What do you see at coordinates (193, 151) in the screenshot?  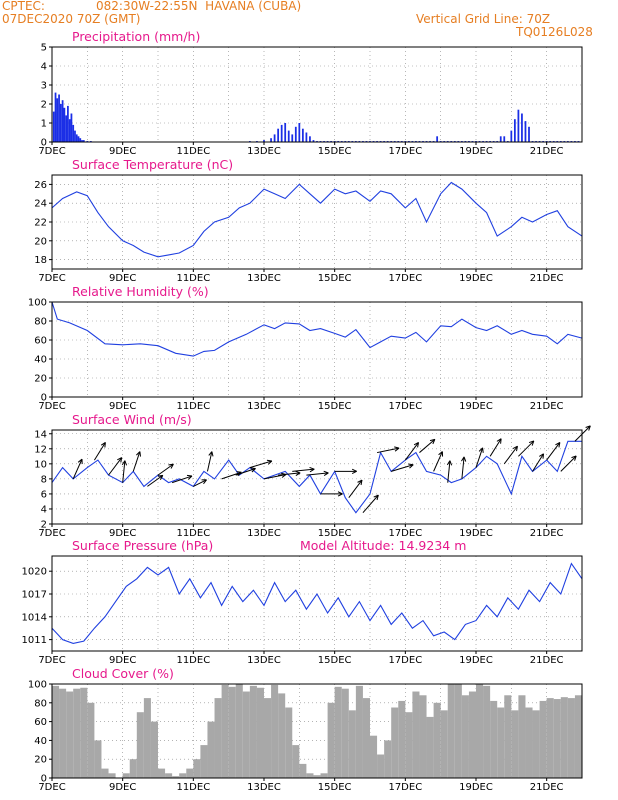 I see `precipitation-xtick-label: 11DEC` at bounding box center [193, 151].